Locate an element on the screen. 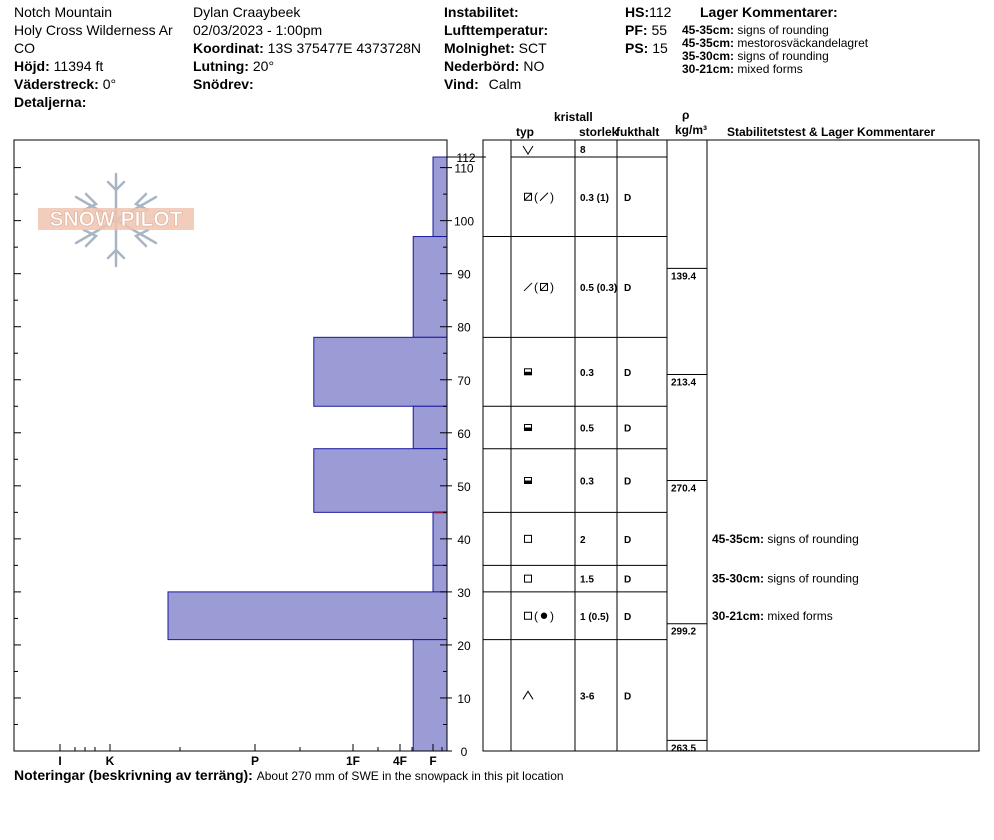  location-name: Notch Mountain is located at coordinates (63, 12).